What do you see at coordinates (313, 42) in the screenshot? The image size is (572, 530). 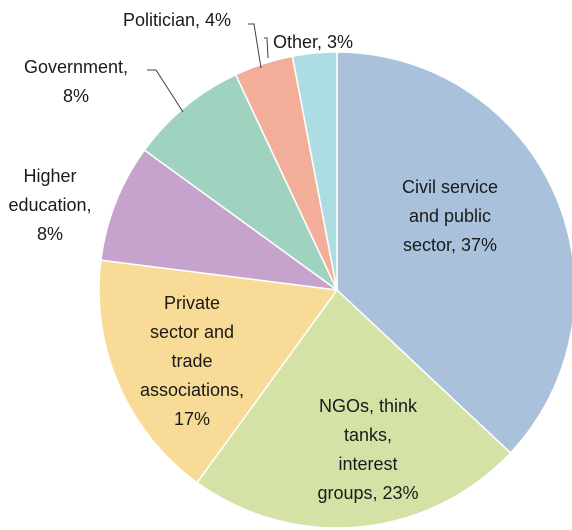 I see `slice-label-other: Other, 3%` at bounding box center [313, 42].